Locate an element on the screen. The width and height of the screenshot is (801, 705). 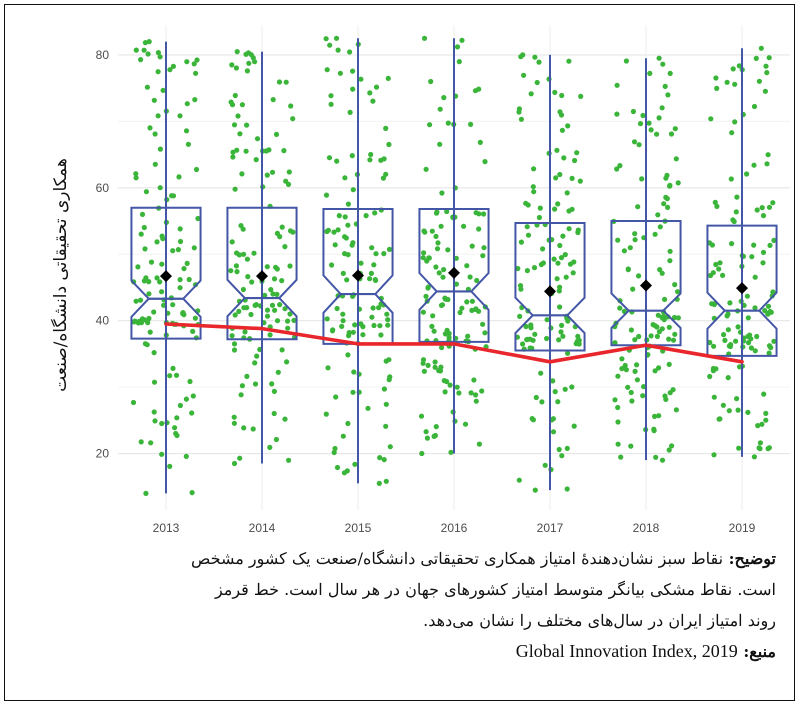
y-tick-label: 80 is located at coordinates (103, 55).